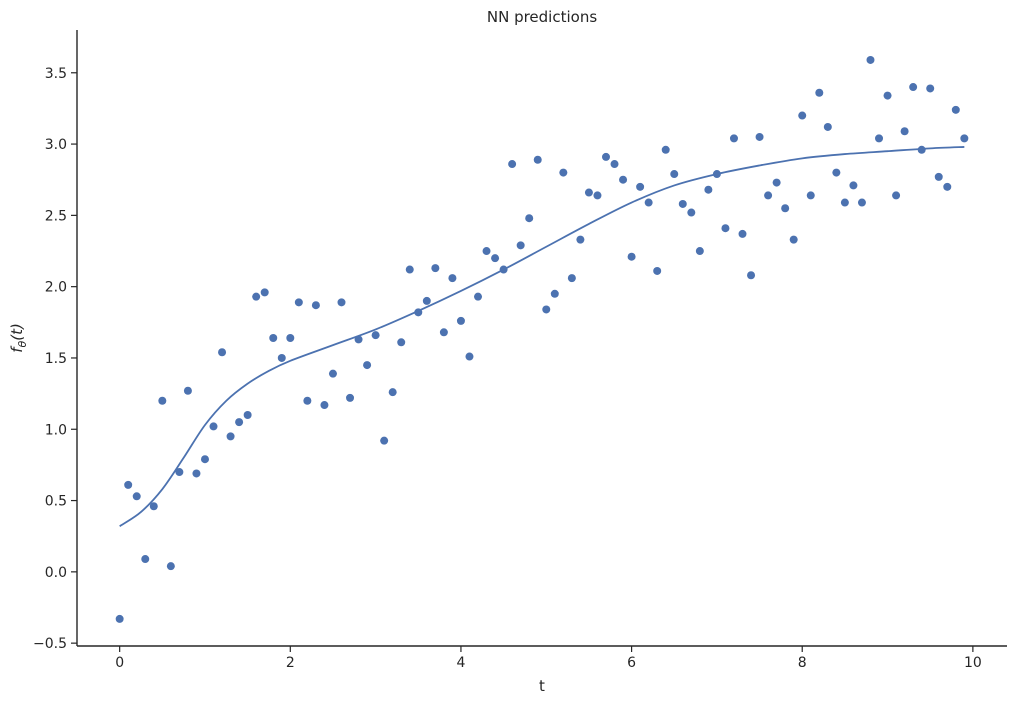  Describe the element at coordinates (290, 663) in the screenshot. I see `x-tick-label: 2` at that location.